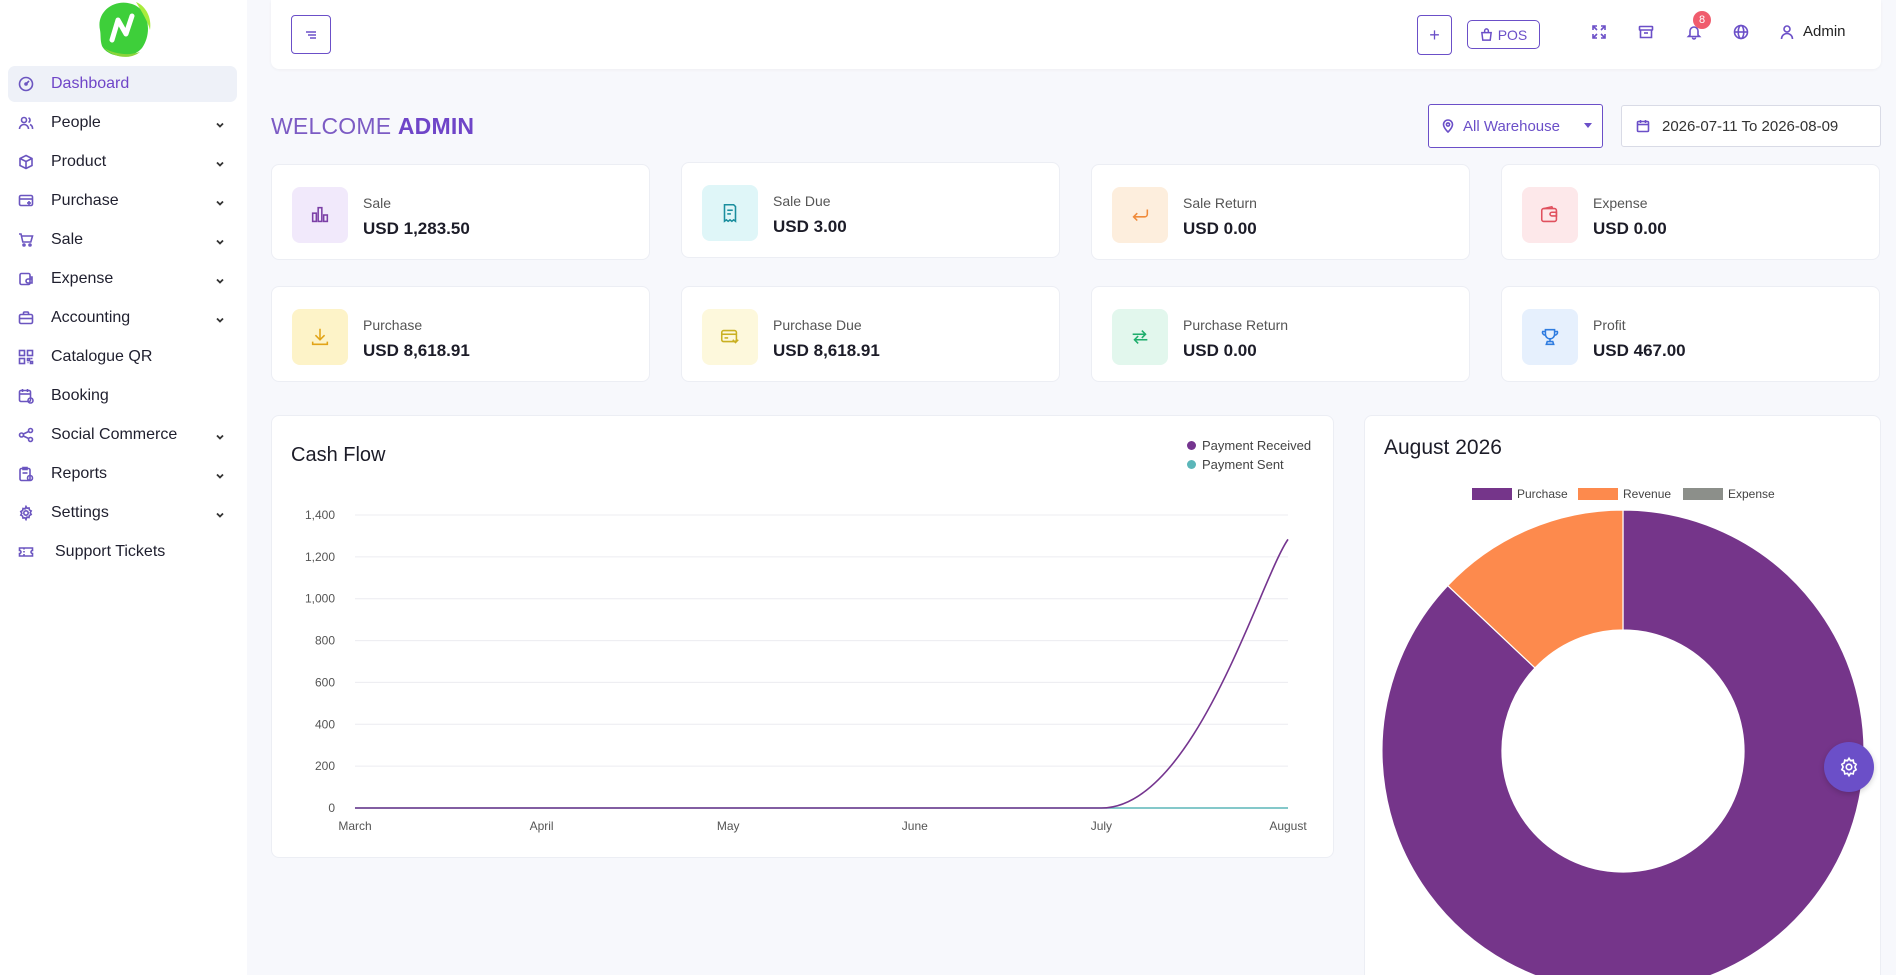  What do you see at coordinates (1280, 334) in the screenshot?
I see `stat-card-purchase-return: Purchase Return USD 0.00` at bounding box center [1280, 334].